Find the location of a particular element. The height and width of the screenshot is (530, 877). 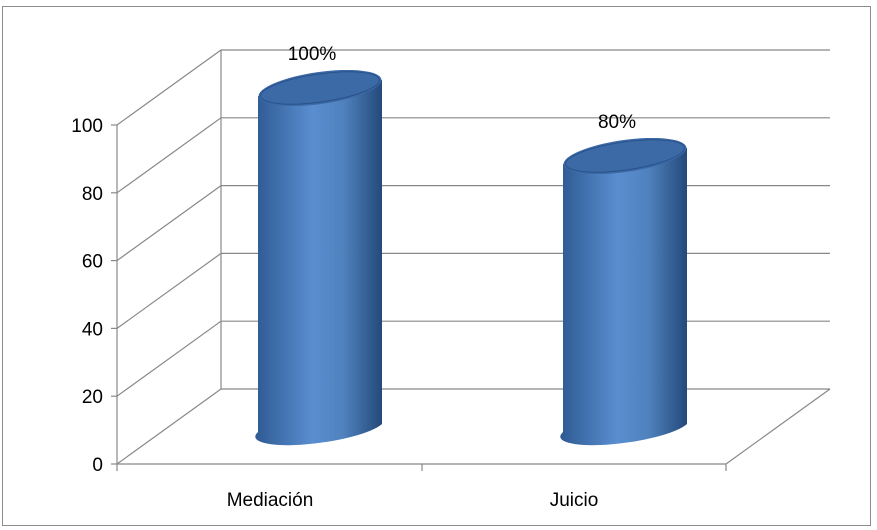

data-labels: 100% 80% is located at coordinates (462, 88).